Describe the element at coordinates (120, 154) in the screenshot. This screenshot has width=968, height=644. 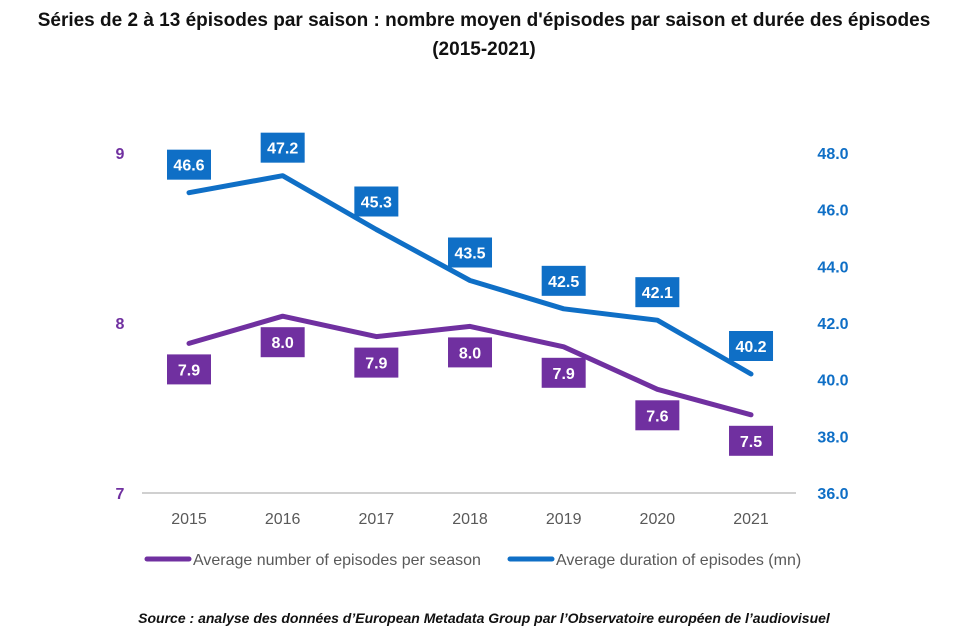
I see `left-axis-tick-label: 9` at that location.